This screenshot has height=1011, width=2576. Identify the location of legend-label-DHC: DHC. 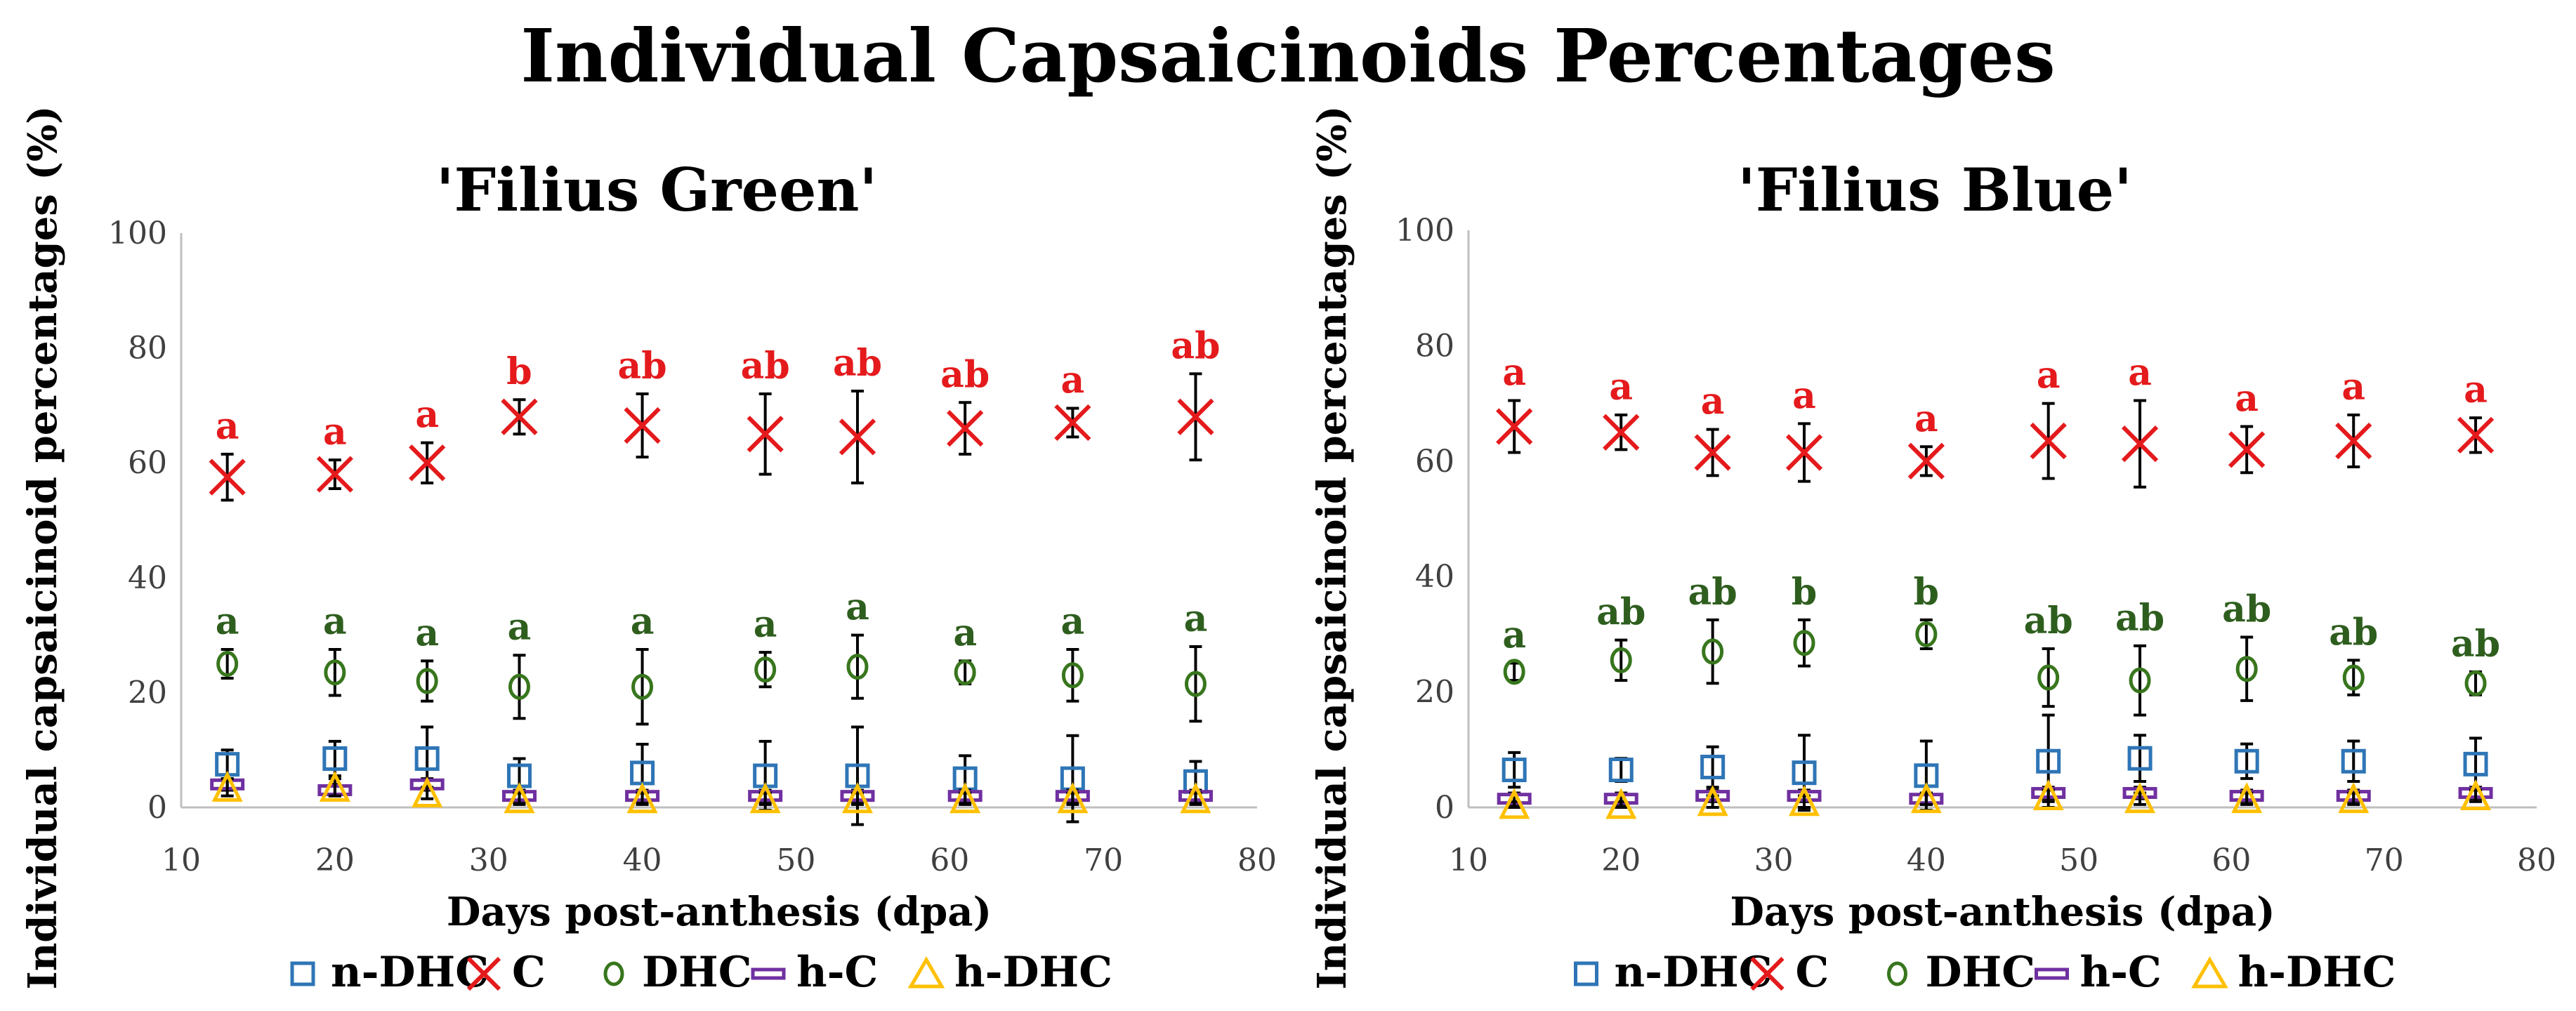
(1980, 973).